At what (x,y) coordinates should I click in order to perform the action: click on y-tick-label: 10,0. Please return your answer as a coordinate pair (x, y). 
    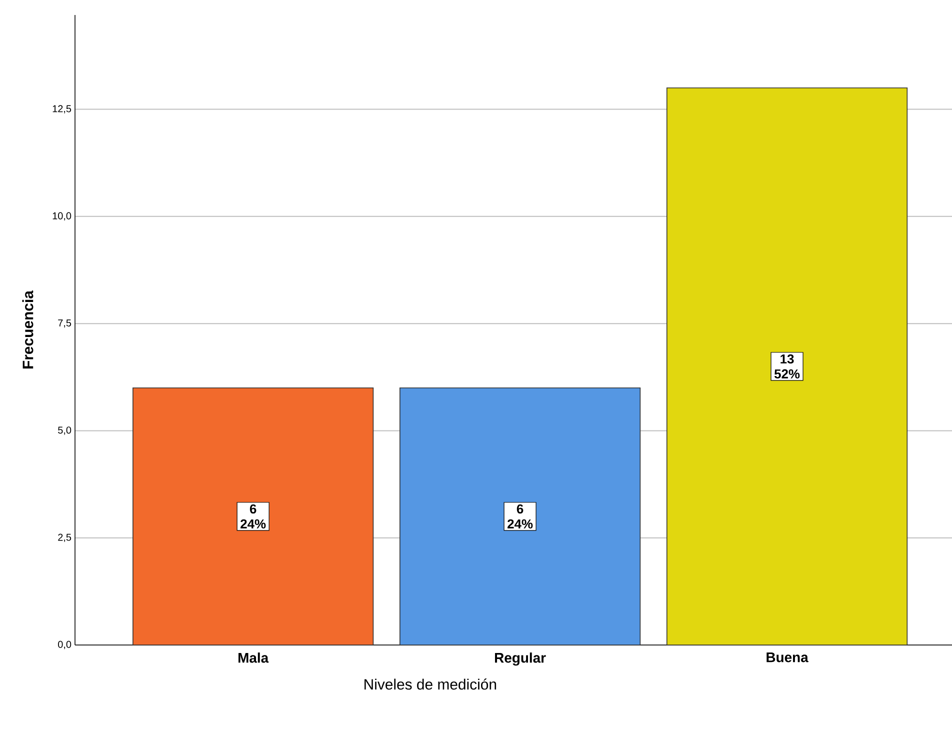
    Looking at the image, I should click on (62, 216).